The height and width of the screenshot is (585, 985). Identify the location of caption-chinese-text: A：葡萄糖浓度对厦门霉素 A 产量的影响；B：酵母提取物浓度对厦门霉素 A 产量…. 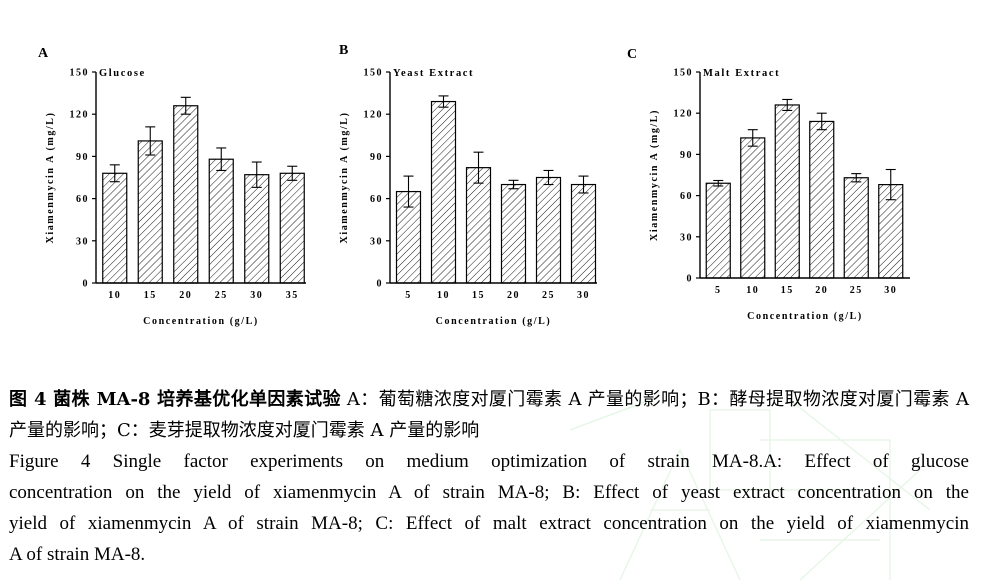
(489, 415).